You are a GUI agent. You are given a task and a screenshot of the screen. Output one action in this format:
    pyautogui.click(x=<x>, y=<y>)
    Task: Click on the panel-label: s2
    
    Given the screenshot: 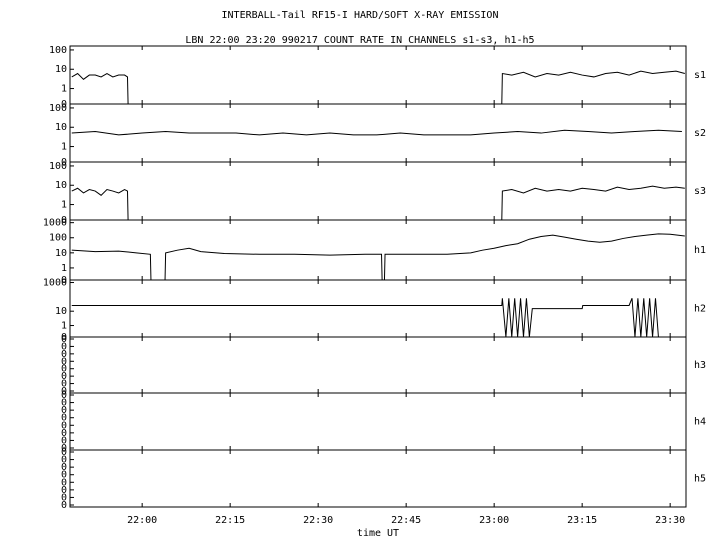 What is the action you would take?
    pyautogui.click(x=700, y=133)
    